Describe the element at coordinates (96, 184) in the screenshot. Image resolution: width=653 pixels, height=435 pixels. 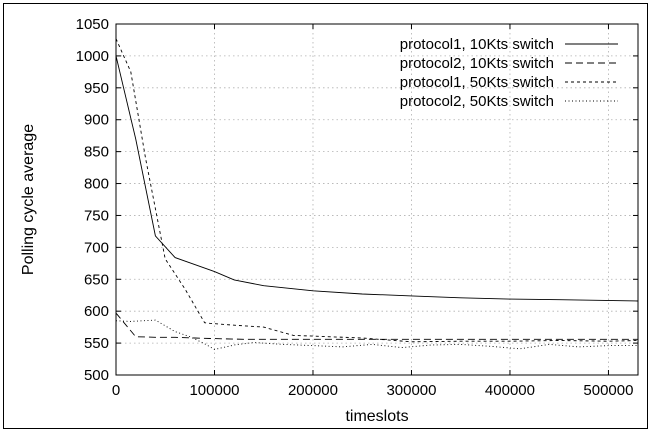
I see `y-tick-label: 800` at that location.